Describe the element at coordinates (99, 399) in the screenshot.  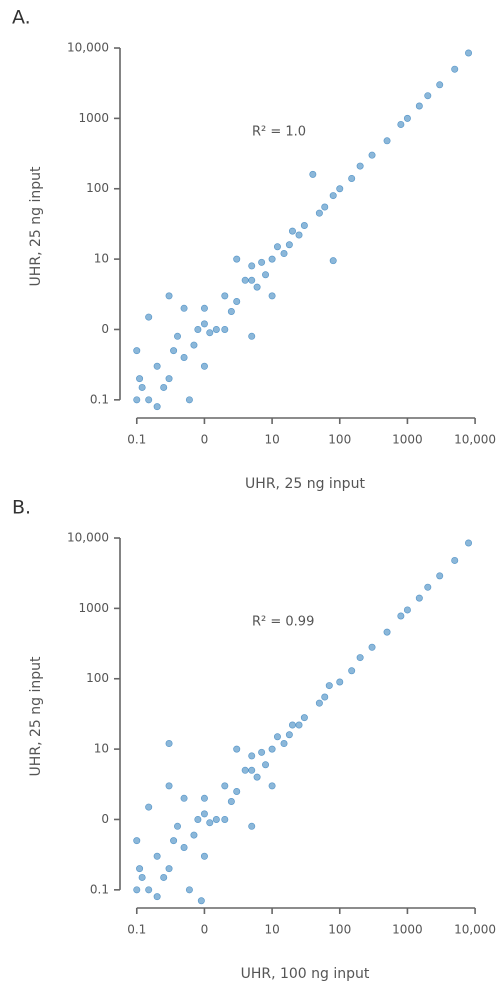
I see `y-tick-label: 0.1` at that location.